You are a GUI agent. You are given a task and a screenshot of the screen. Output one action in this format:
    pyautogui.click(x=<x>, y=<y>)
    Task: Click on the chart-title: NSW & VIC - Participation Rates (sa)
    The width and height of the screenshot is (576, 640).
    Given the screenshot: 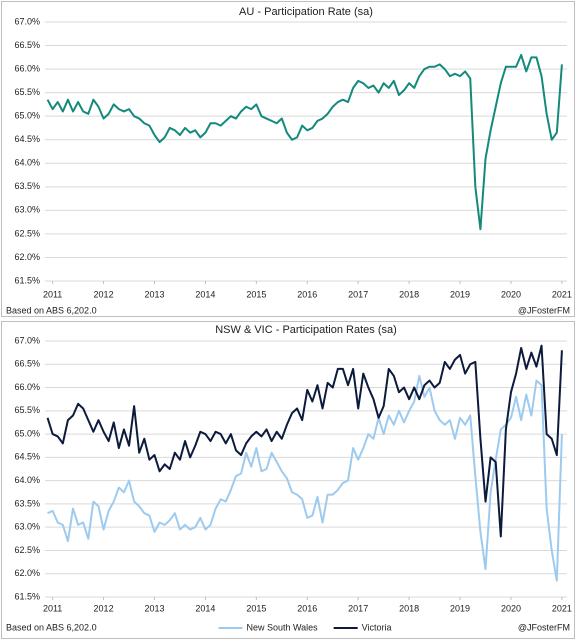 What is the action you would take?
    pyautogui.click(x=306, y=330)
    